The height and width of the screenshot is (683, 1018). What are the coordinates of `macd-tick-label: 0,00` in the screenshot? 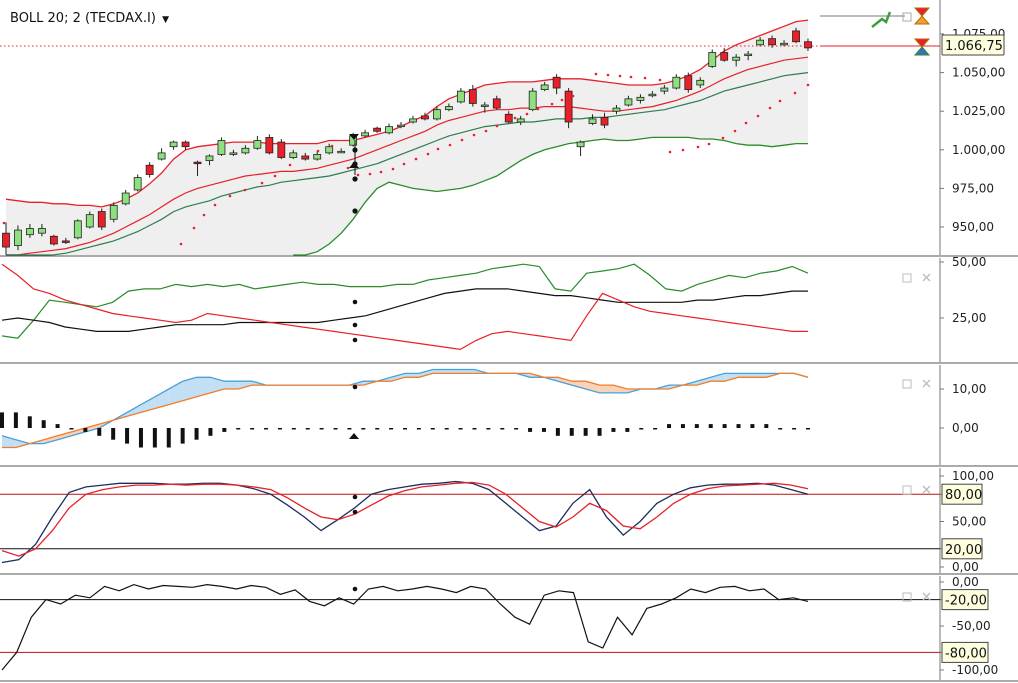 It's located at (965, 428).